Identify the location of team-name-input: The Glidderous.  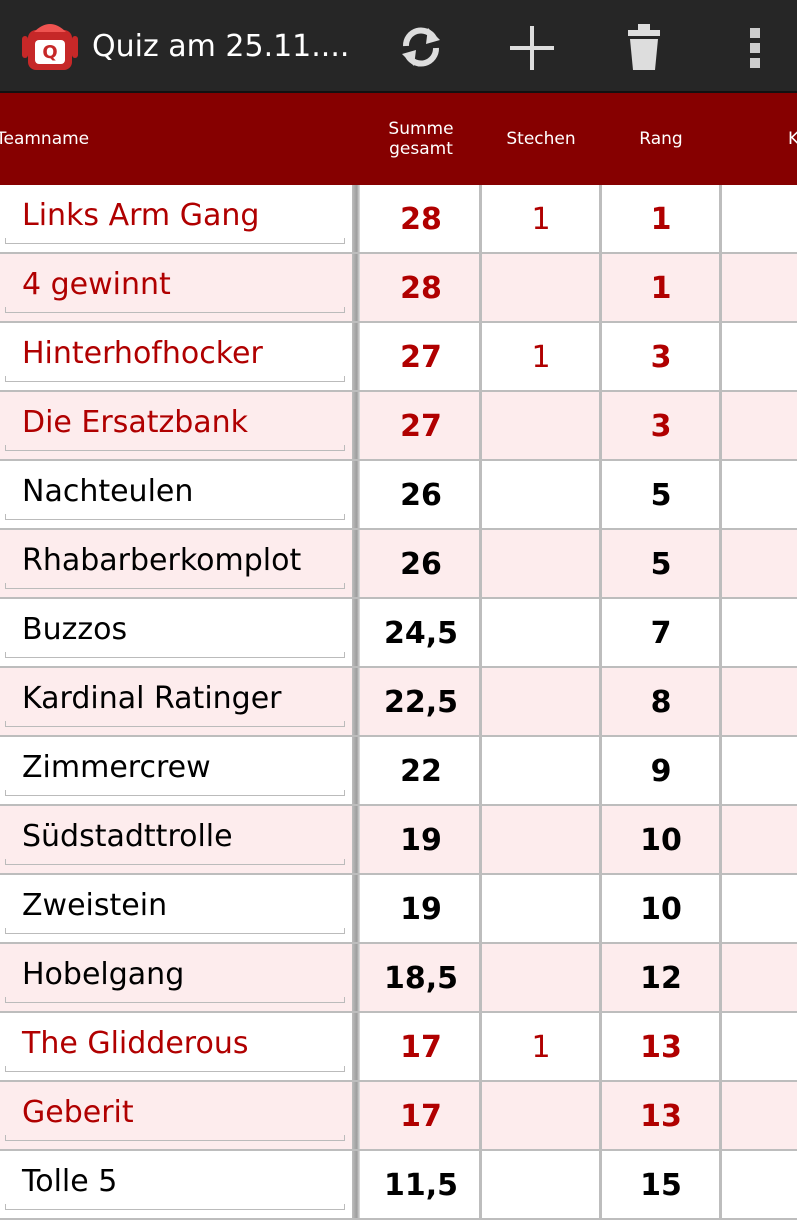
(135, 1043).